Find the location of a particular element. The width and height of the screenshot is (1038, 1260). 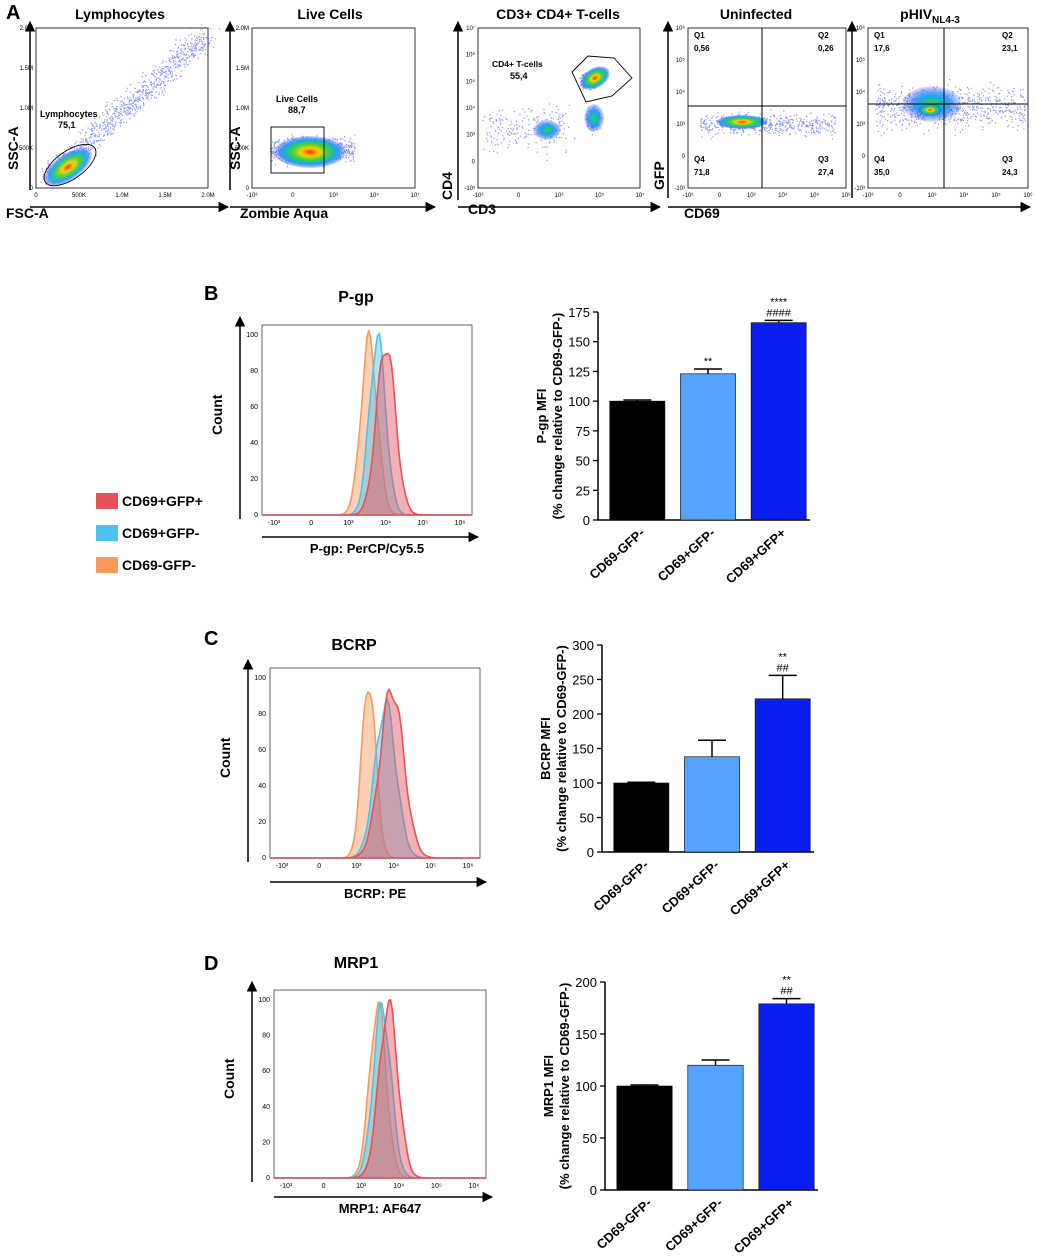

histogram-curve-cd69neggfpneg is located at coordinates (367, 434).